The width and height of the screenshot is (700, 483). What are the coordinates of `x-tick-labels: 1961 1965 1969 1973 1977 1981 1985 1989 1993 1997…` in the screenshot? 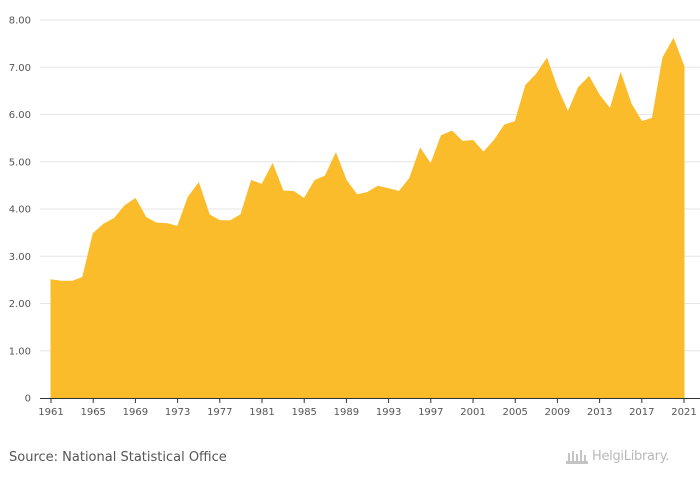 It's located at (367, 412).